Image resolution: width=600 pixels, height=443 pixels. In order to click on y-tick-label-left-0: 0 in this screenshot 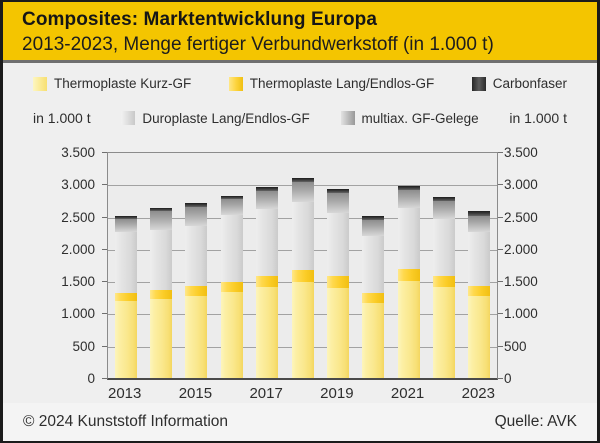, I will do `click(91, 378)`.